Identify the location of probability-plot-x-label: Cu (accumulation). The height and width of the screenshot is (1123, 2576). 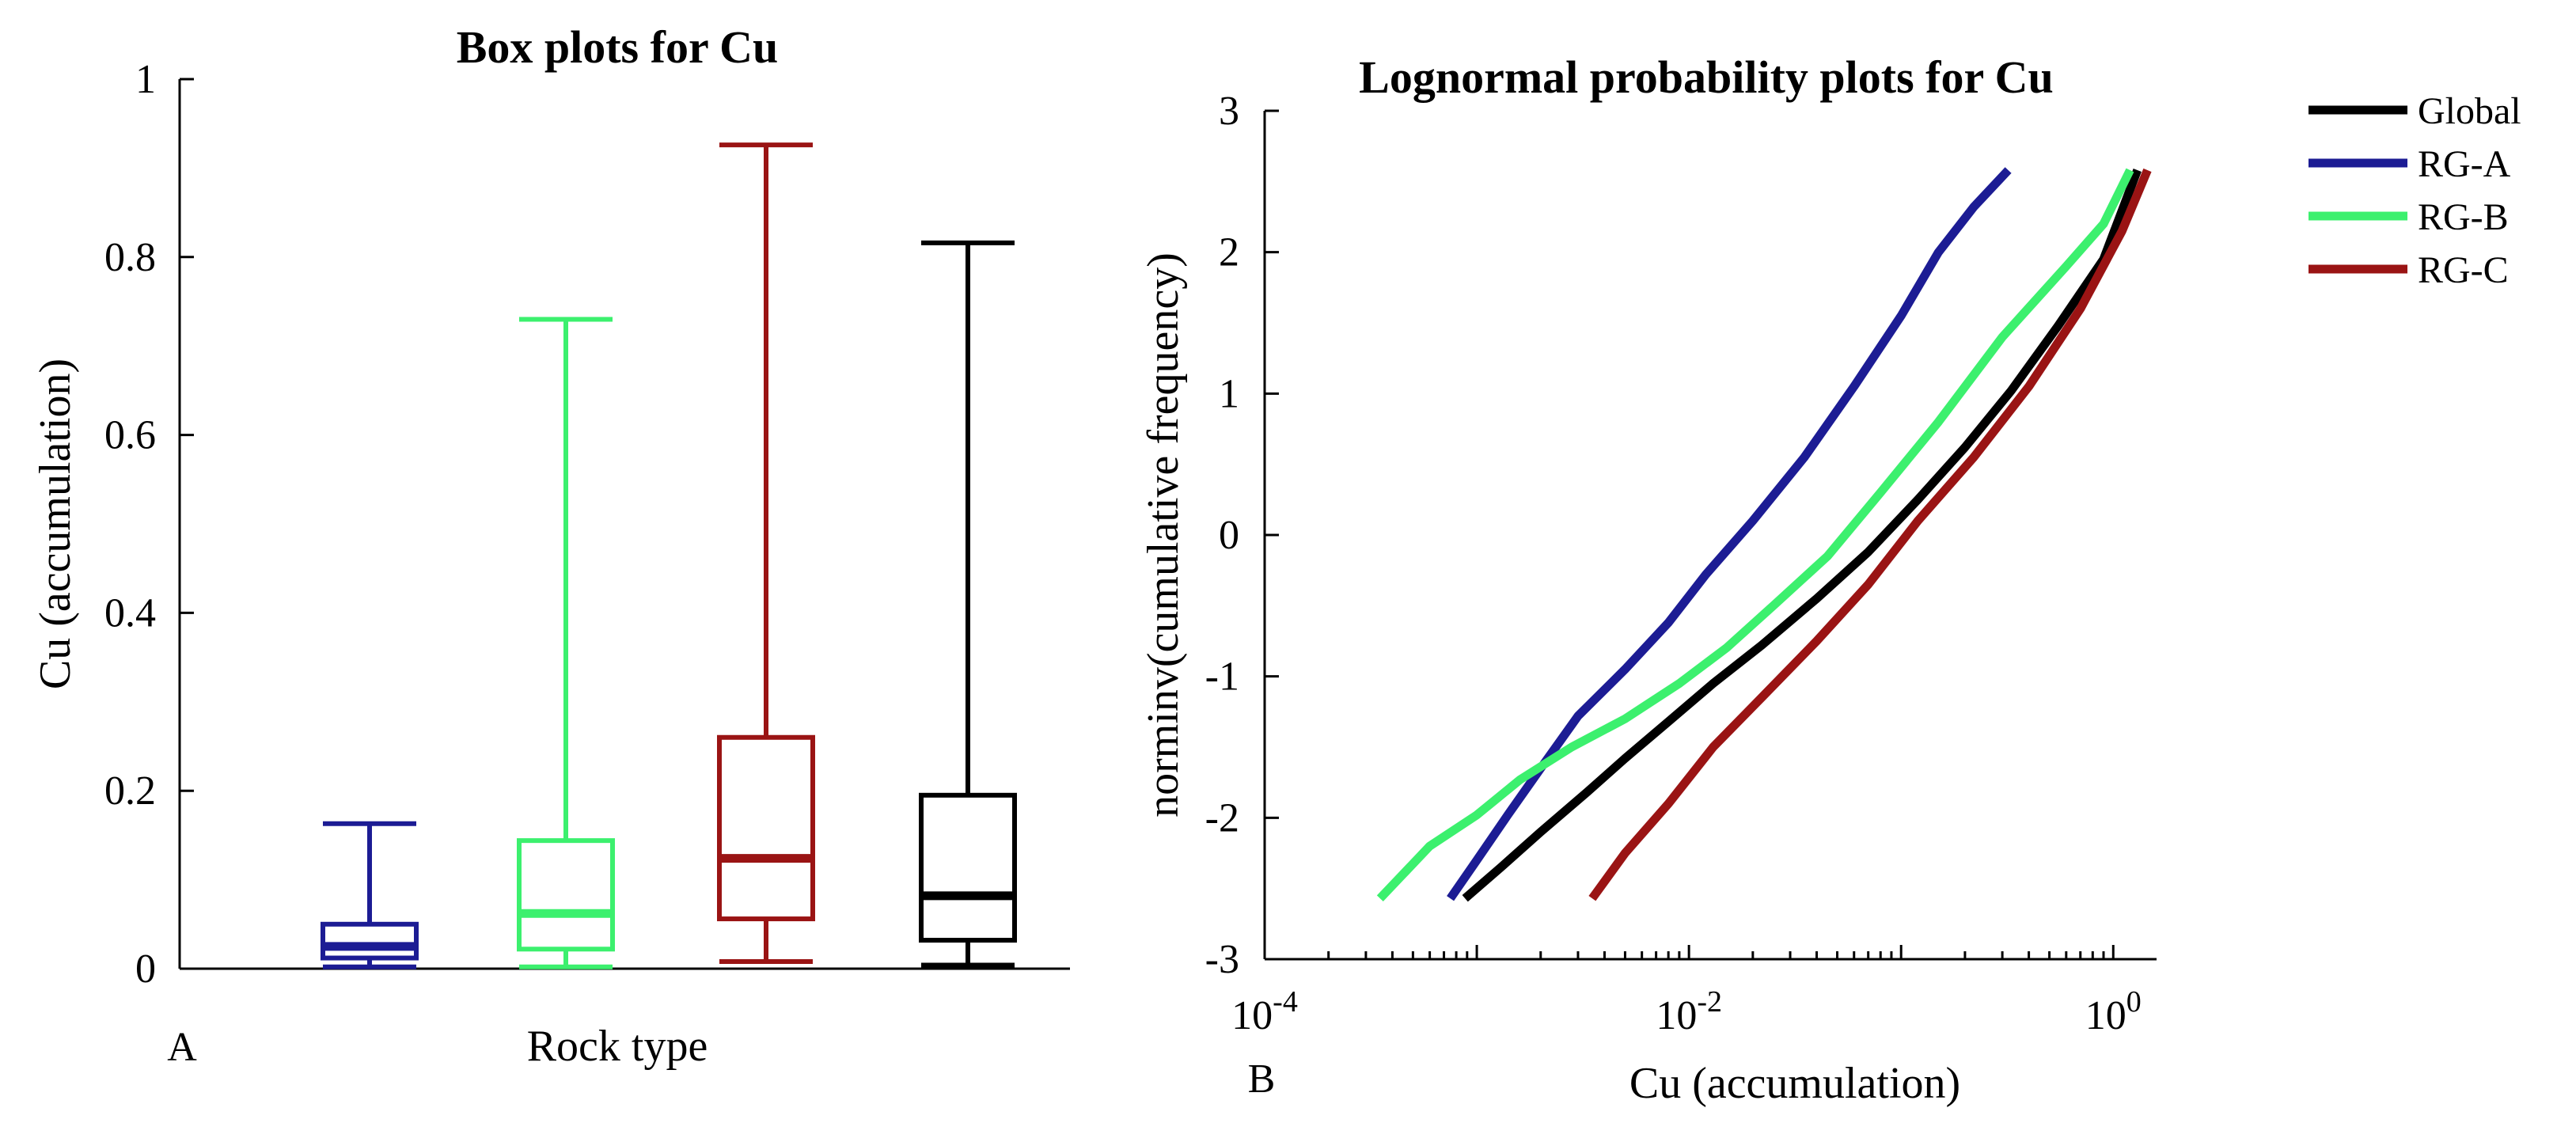
(1794, 1084).